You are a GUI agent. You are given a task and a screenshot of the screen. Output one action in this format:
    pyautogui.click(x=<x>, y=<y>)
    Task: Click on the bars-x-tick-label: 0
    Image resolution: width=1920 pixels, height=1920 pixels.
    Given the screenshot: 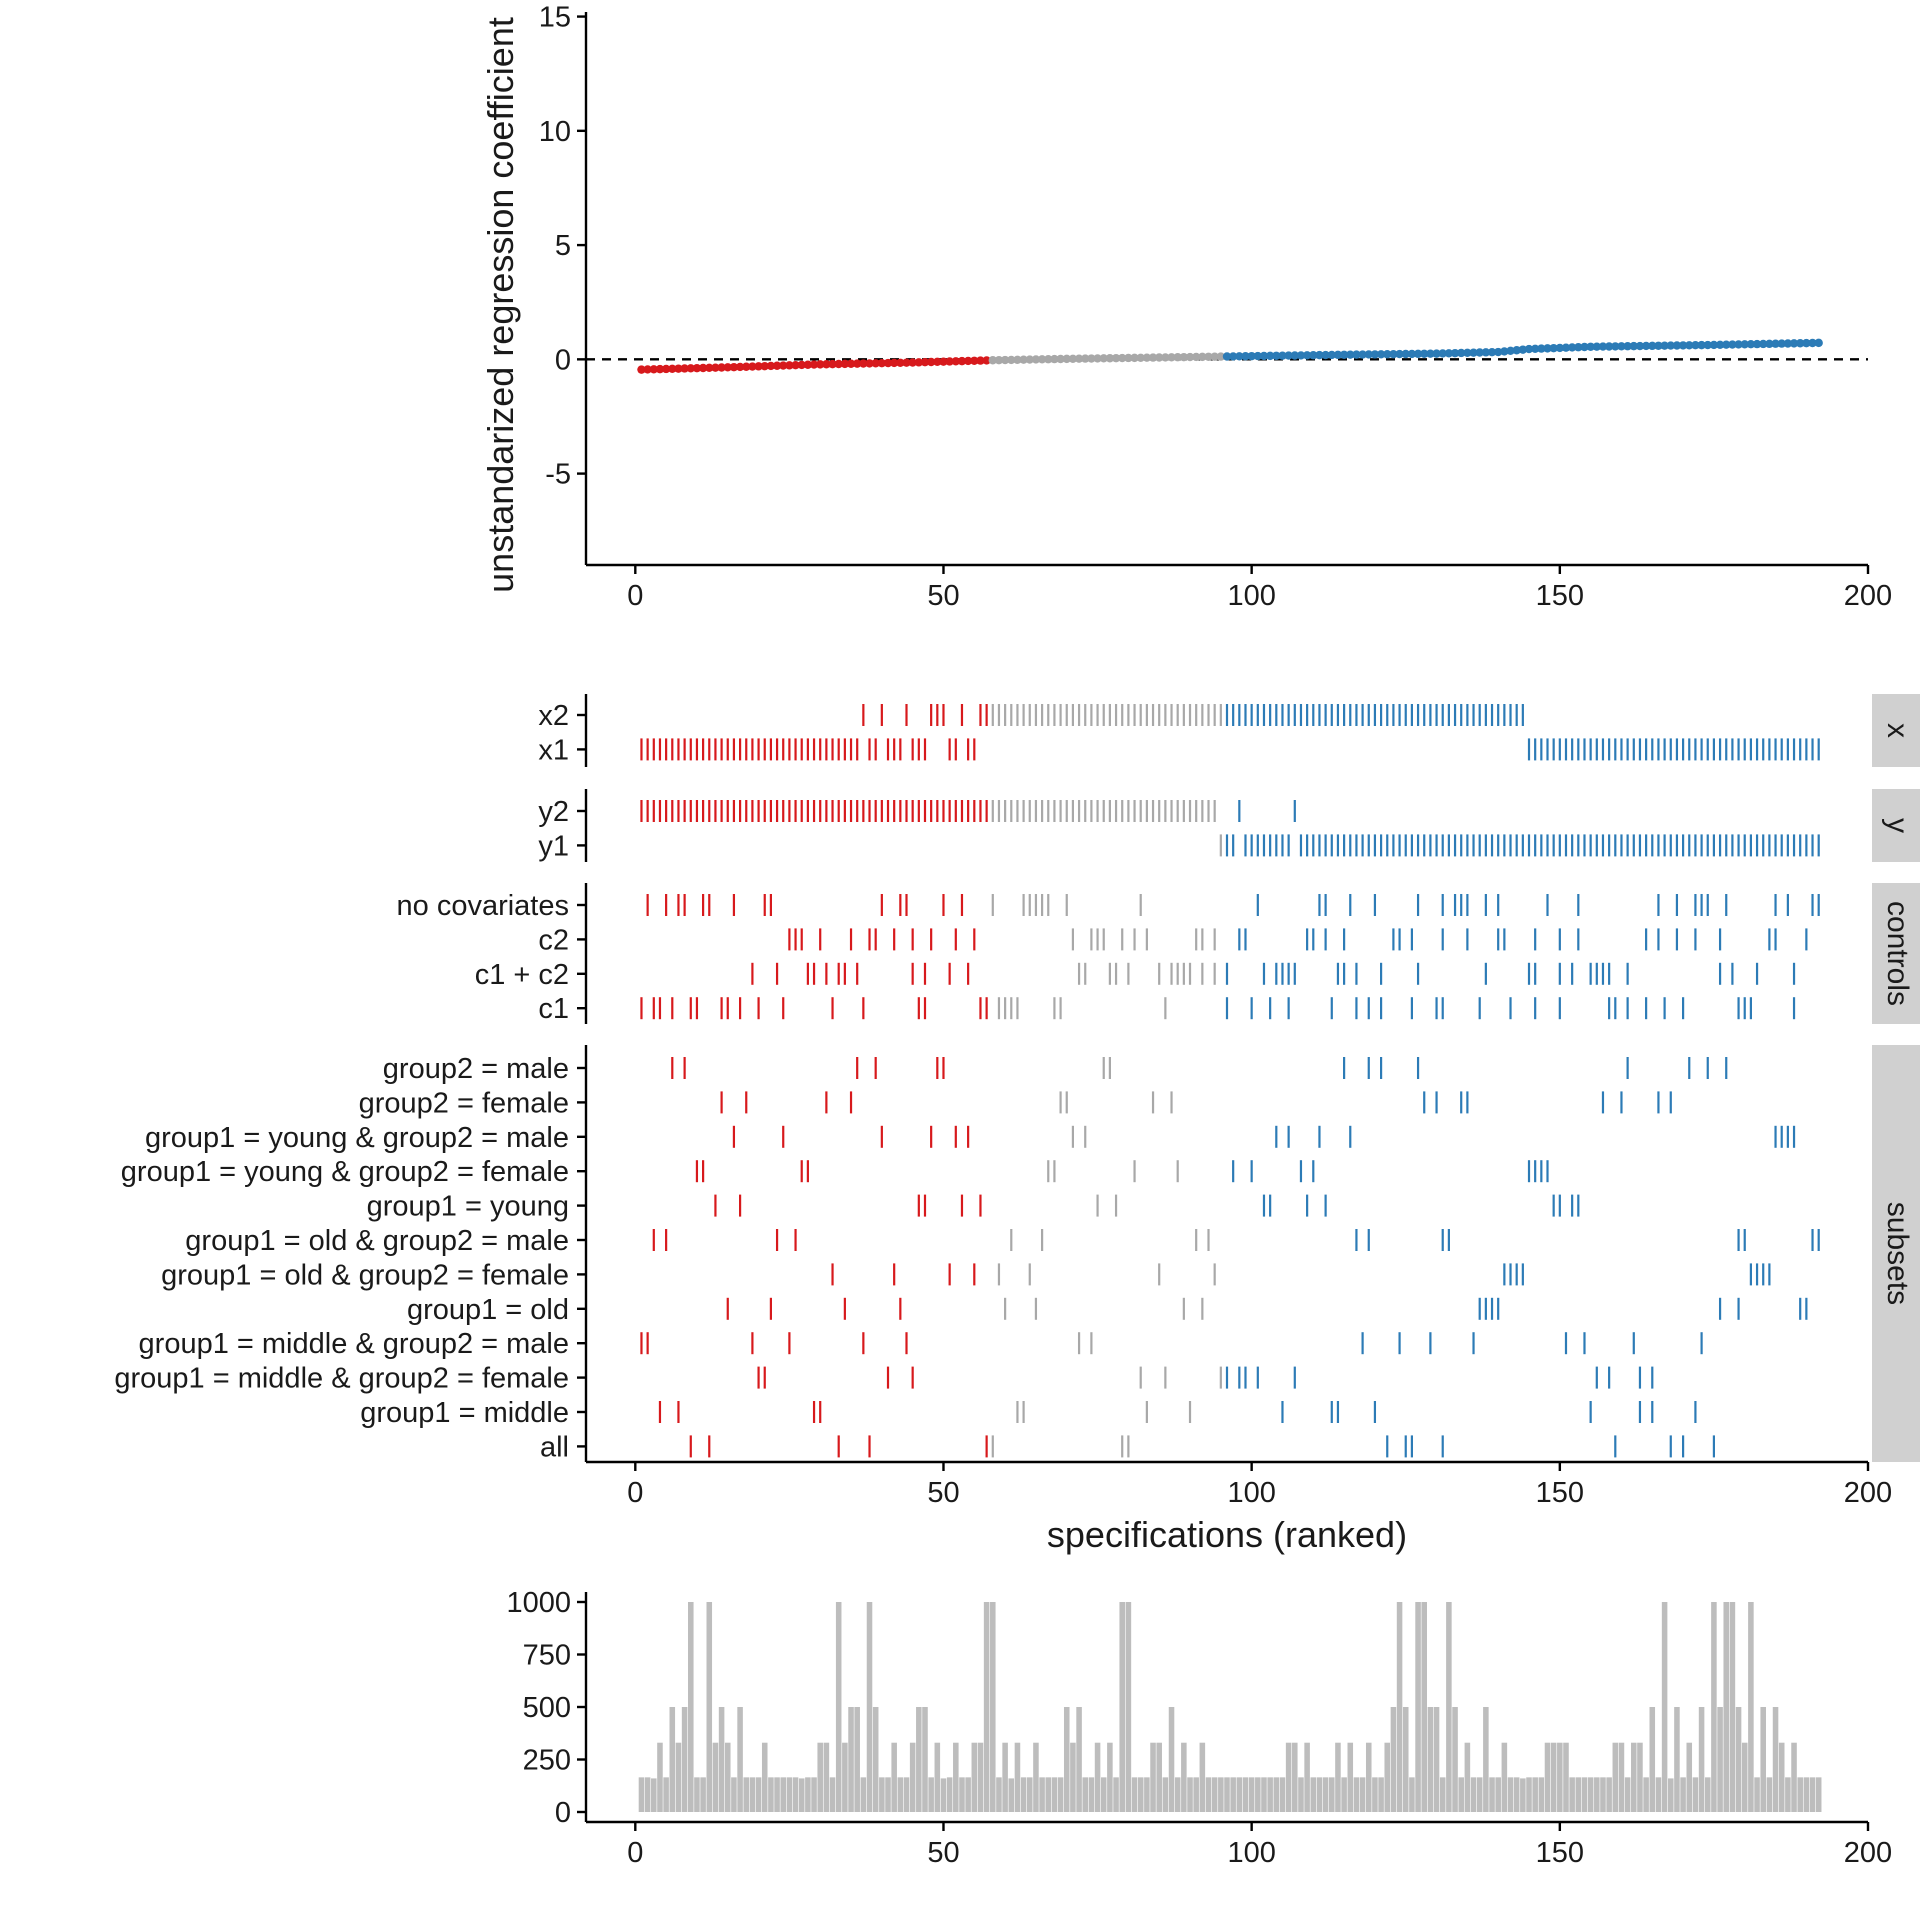 What is the action you would take?
    pyautogui.click(x=635, y=1853)
    